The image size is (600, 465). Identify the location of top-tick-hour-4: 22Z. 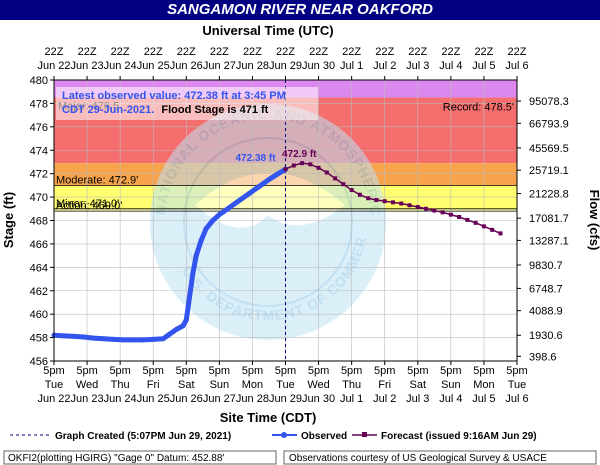
(186, 52).